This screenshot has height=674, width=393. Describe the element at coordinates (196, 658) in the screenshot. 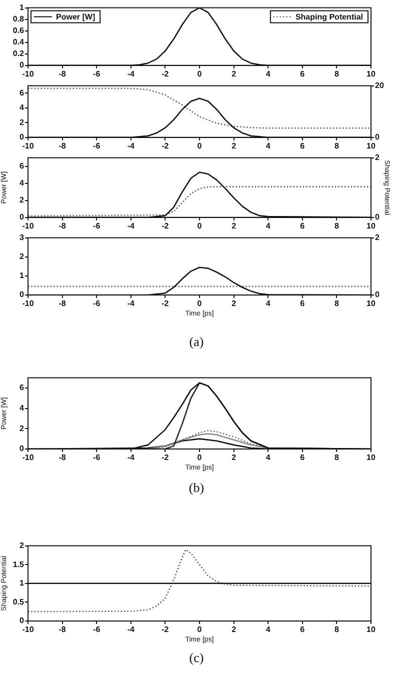

I see `text: (c)` at that location.